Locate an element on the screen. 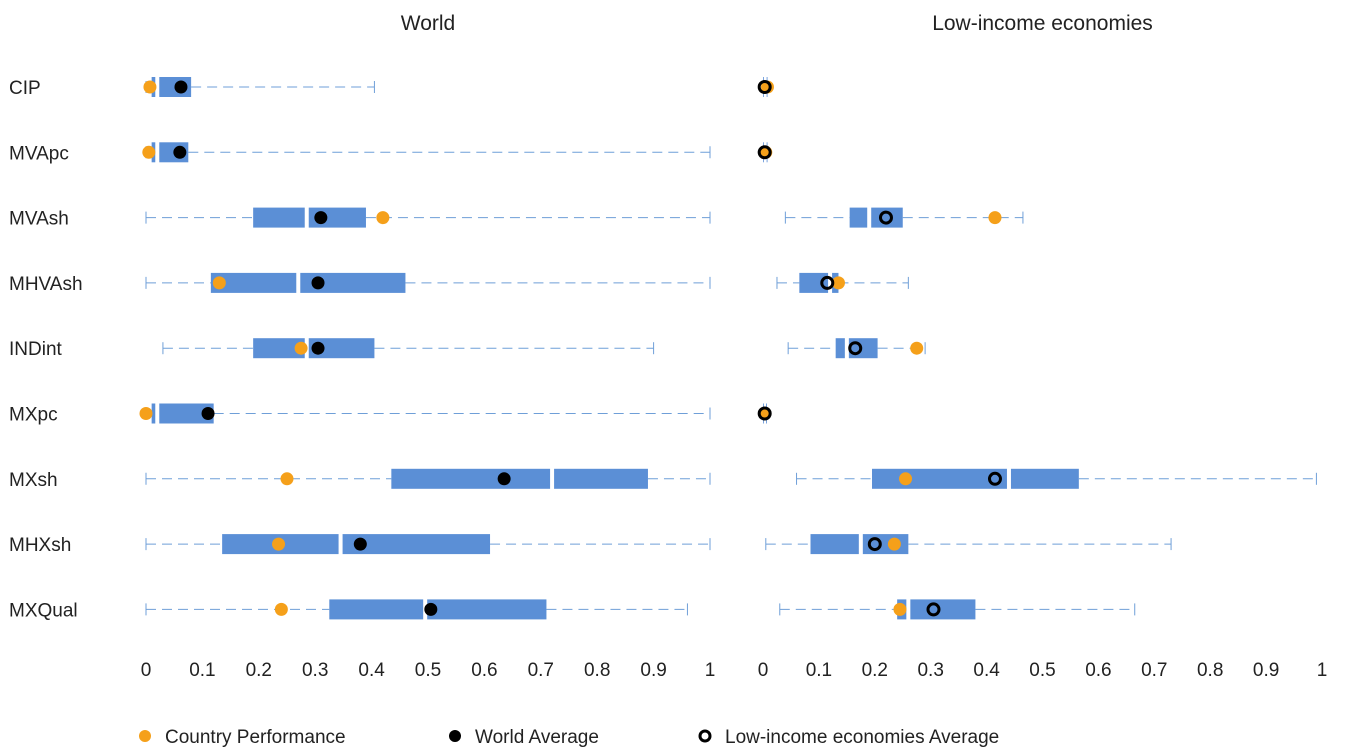 This screenshot has width=1353, height=753. tick-label-world-1: 0.1 is located at coordinates (202, 670).